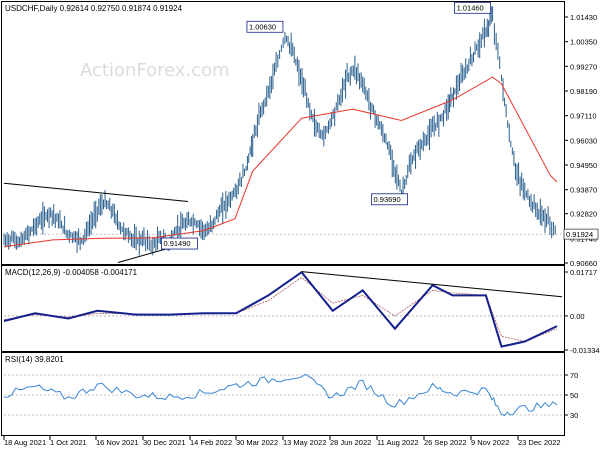  Describe the element at coordinates (539, 442) in the screenshot. I see `x-tick-label: 23 Dec 2022` at that location.